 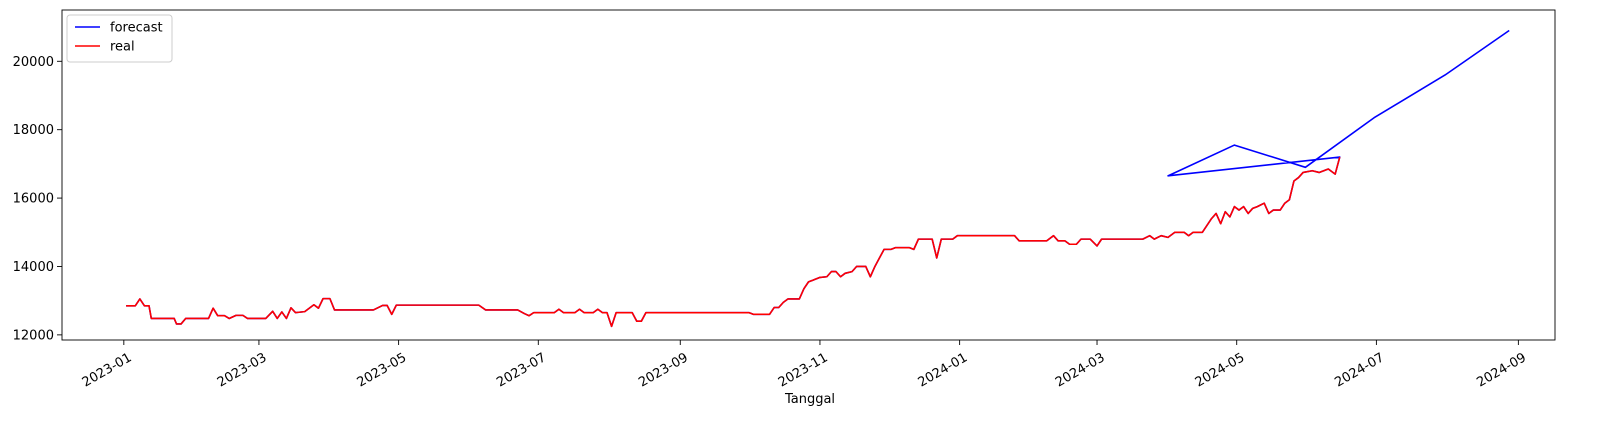 What do you see at coordinates (33, 335) in the screenshot?
I see `y-tick-label: 12000` at bounding box center [33, 335].